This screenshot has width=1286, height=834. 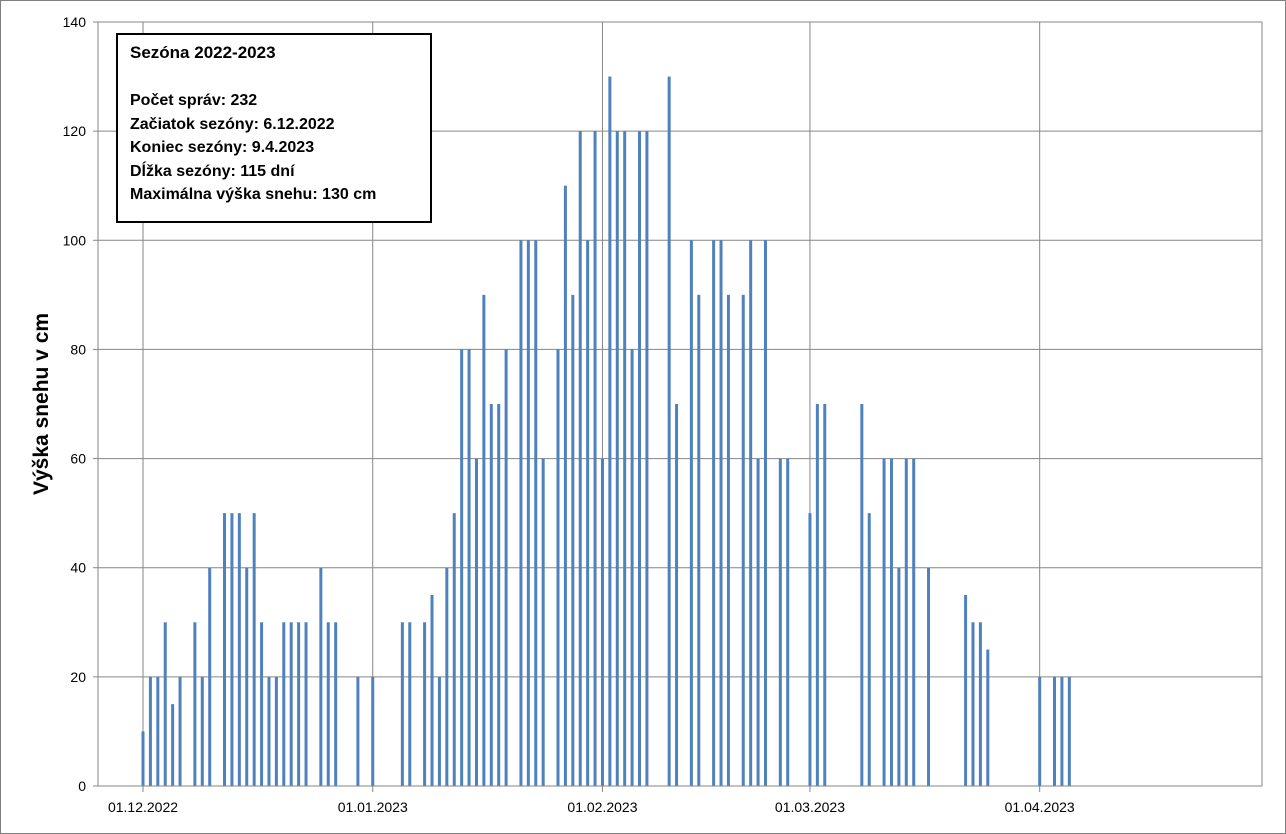 I want to click on x-tick-label: 01.01.2023, so click(x=373, y=807).